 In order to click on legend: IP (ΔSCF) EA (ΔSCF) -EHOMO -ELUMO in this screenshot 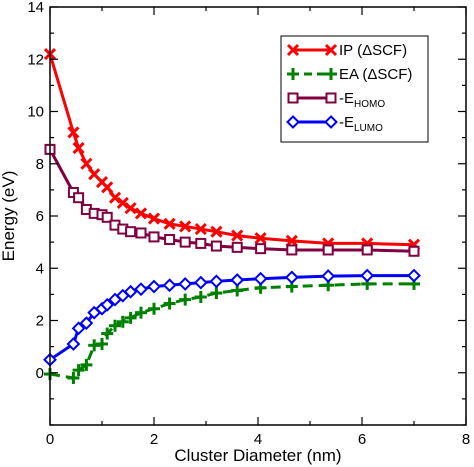, I will do `click(354, 89)`.